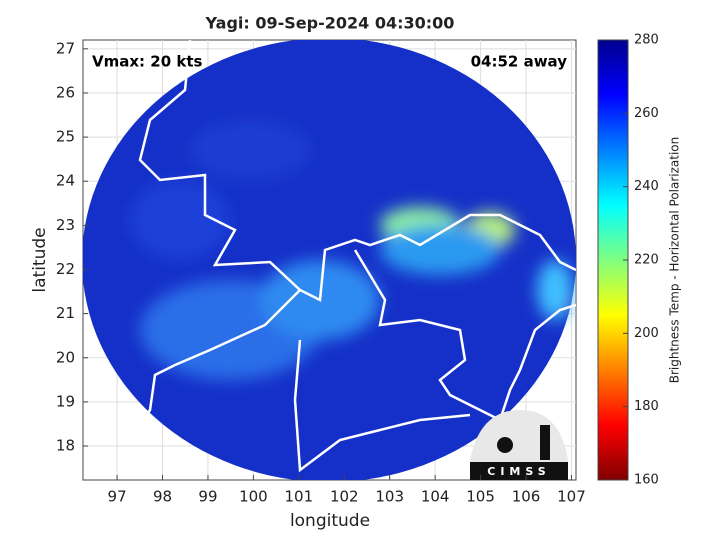 The width and height of the screenshot is (720, 544). What do you see at coordinates (207, 497) in the screenshot?
I see `x-tick-label: 99` at bounding box center [207, 497].